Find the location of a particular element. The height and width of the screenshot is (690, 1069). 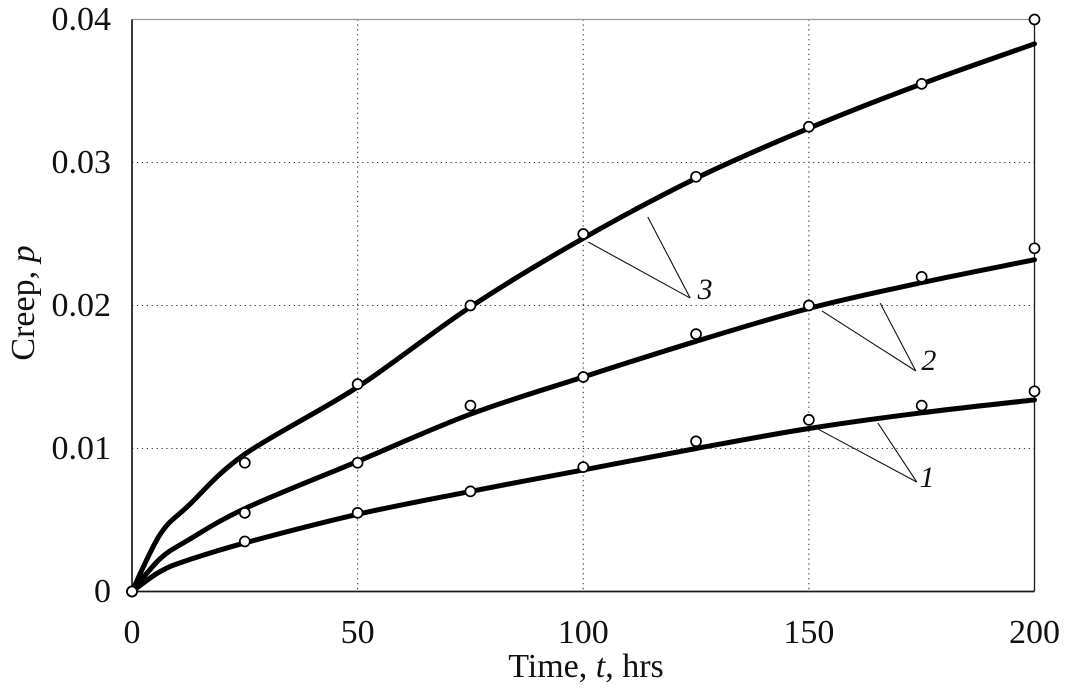

y-tick-label: 0.03 is located at coordinates (81, 162).